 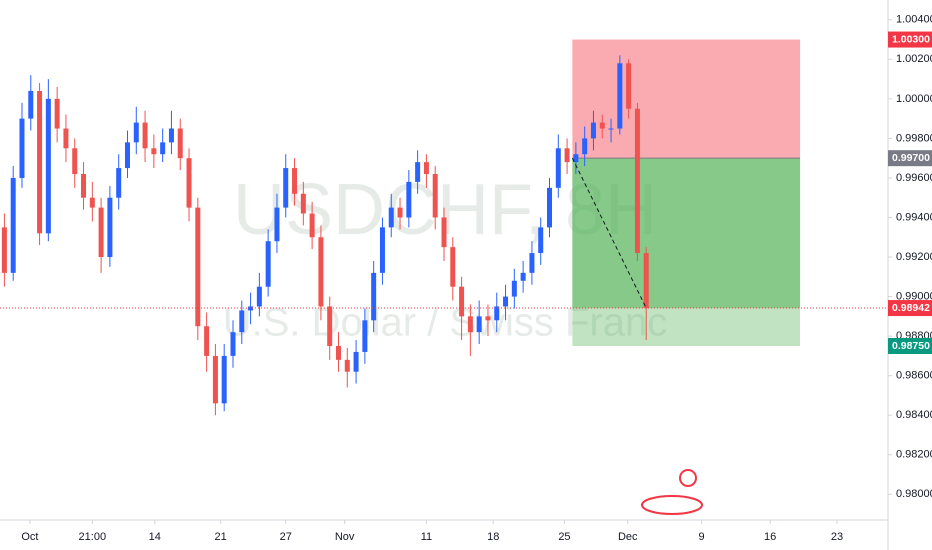 What do you see at coordinates (914, 59) in the screenshot?
I see `y-tick-label: 1.00200` at bounding box center [914, 59].